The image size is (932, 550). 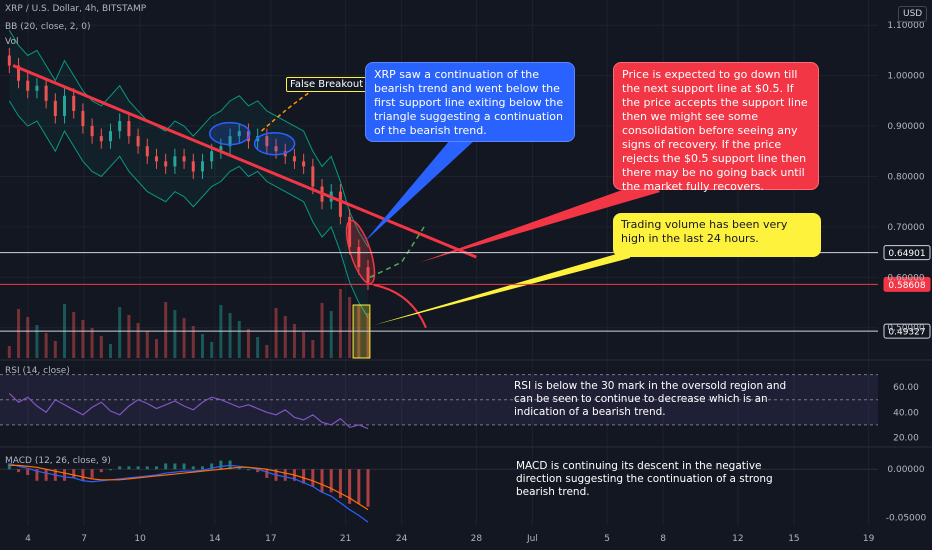 What do you see at coordinates (913, 14) in the screenshot?
I see `currency-selector: USD` at bounding box center [913, 14].